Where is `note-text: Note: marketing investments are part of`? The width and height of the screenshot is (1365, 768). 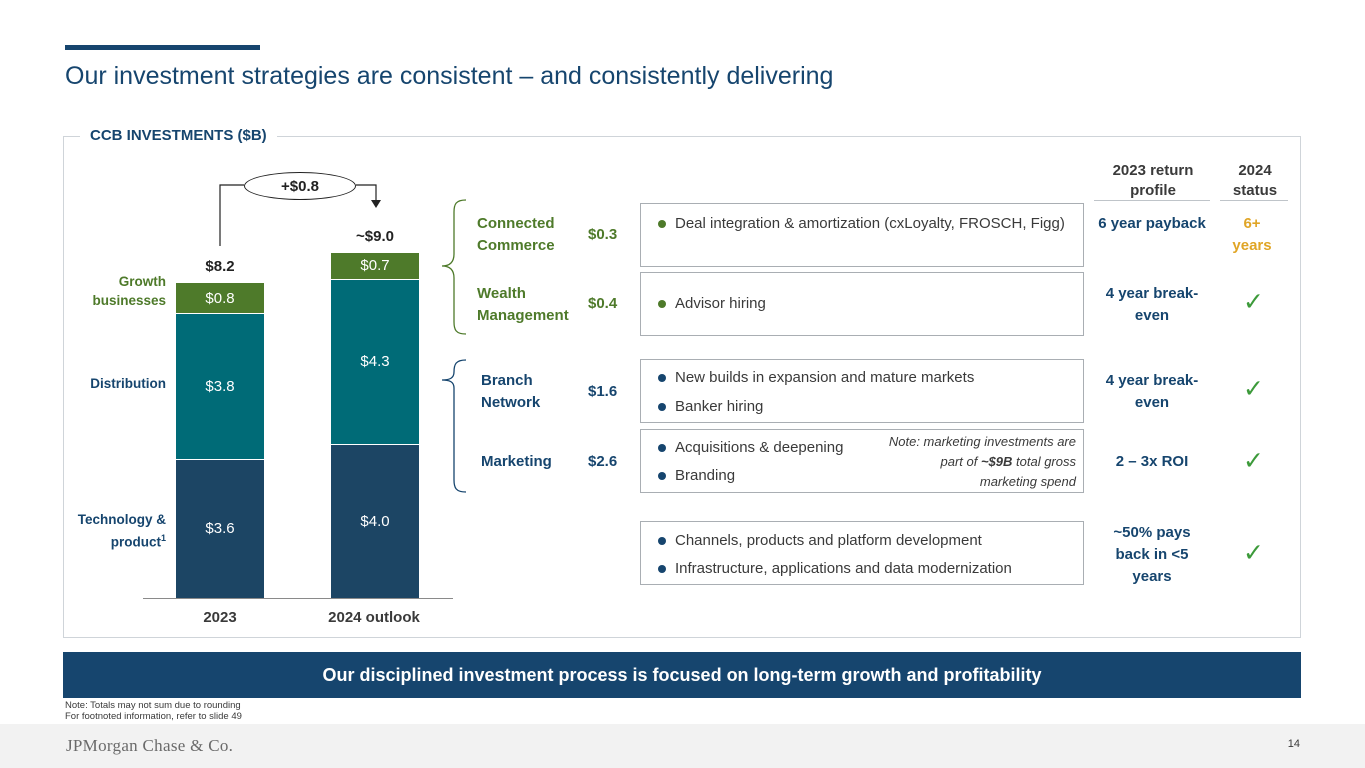 note-text: Note: marketing investments are part of is located at coordinates (982, 451).